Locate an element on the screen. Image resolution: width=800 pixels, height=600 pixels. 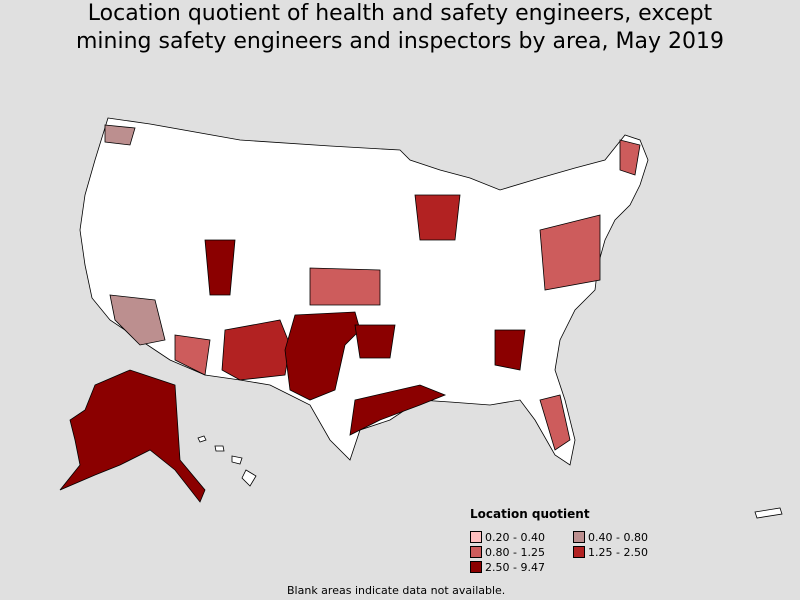
region-gulf-coast is located at coordinates (398, 410).